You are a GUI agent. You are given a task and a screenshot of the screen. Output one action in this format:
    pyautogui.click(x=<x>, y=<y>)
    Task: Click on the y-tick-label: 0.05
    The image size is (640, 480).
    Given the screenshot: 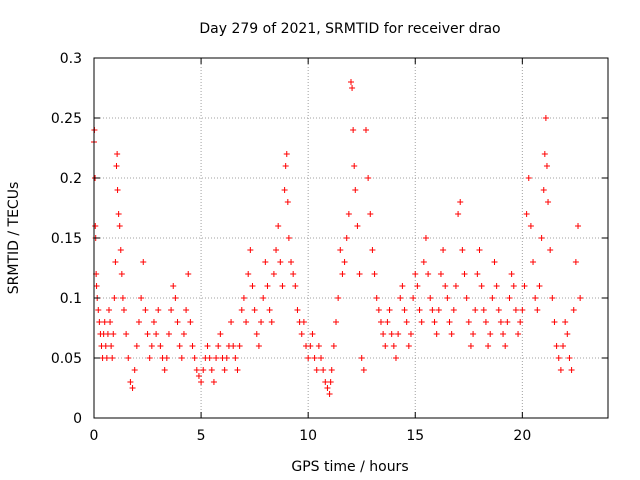 What is the action you would take?
    pyautogui.click(x=66, y=359)
    